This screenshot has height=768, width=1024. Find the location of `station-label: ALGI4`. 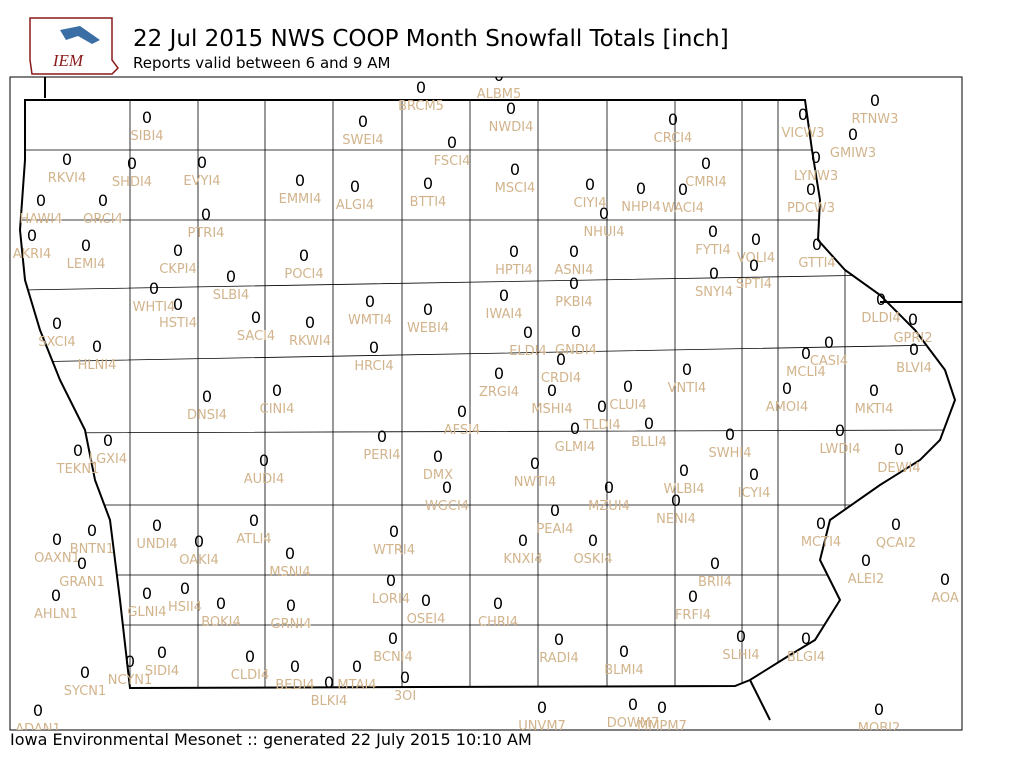

station-label: ALGI4 is located at coordinates (355, 205).